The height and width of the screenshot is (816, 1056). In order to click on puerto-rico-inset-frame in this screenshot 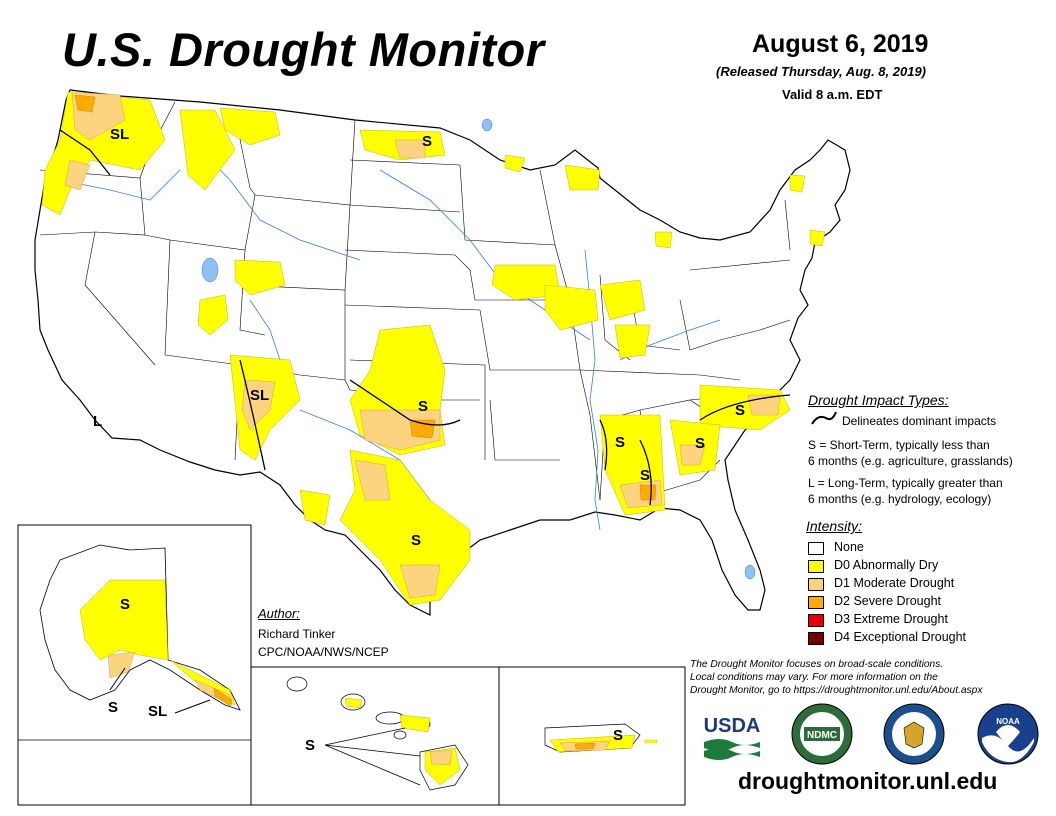, I will do `click(592, 736)`.